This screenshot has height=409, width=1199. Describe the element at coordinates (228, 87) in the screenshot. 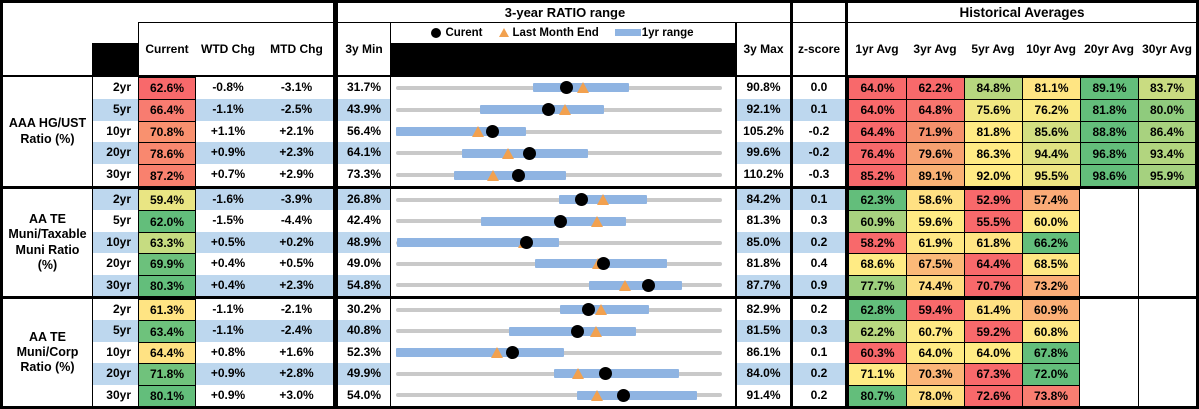

I see `cell-wtd-chg: -0.8%` at that location.